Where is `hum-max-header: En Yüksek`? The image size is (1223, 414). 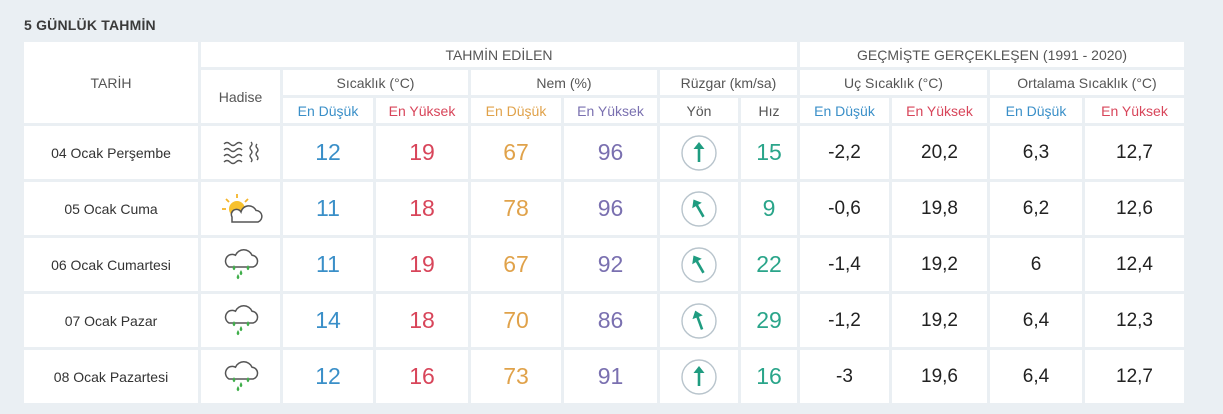 hum-max-header: En Yüksek is located at coordinates (610, 110).